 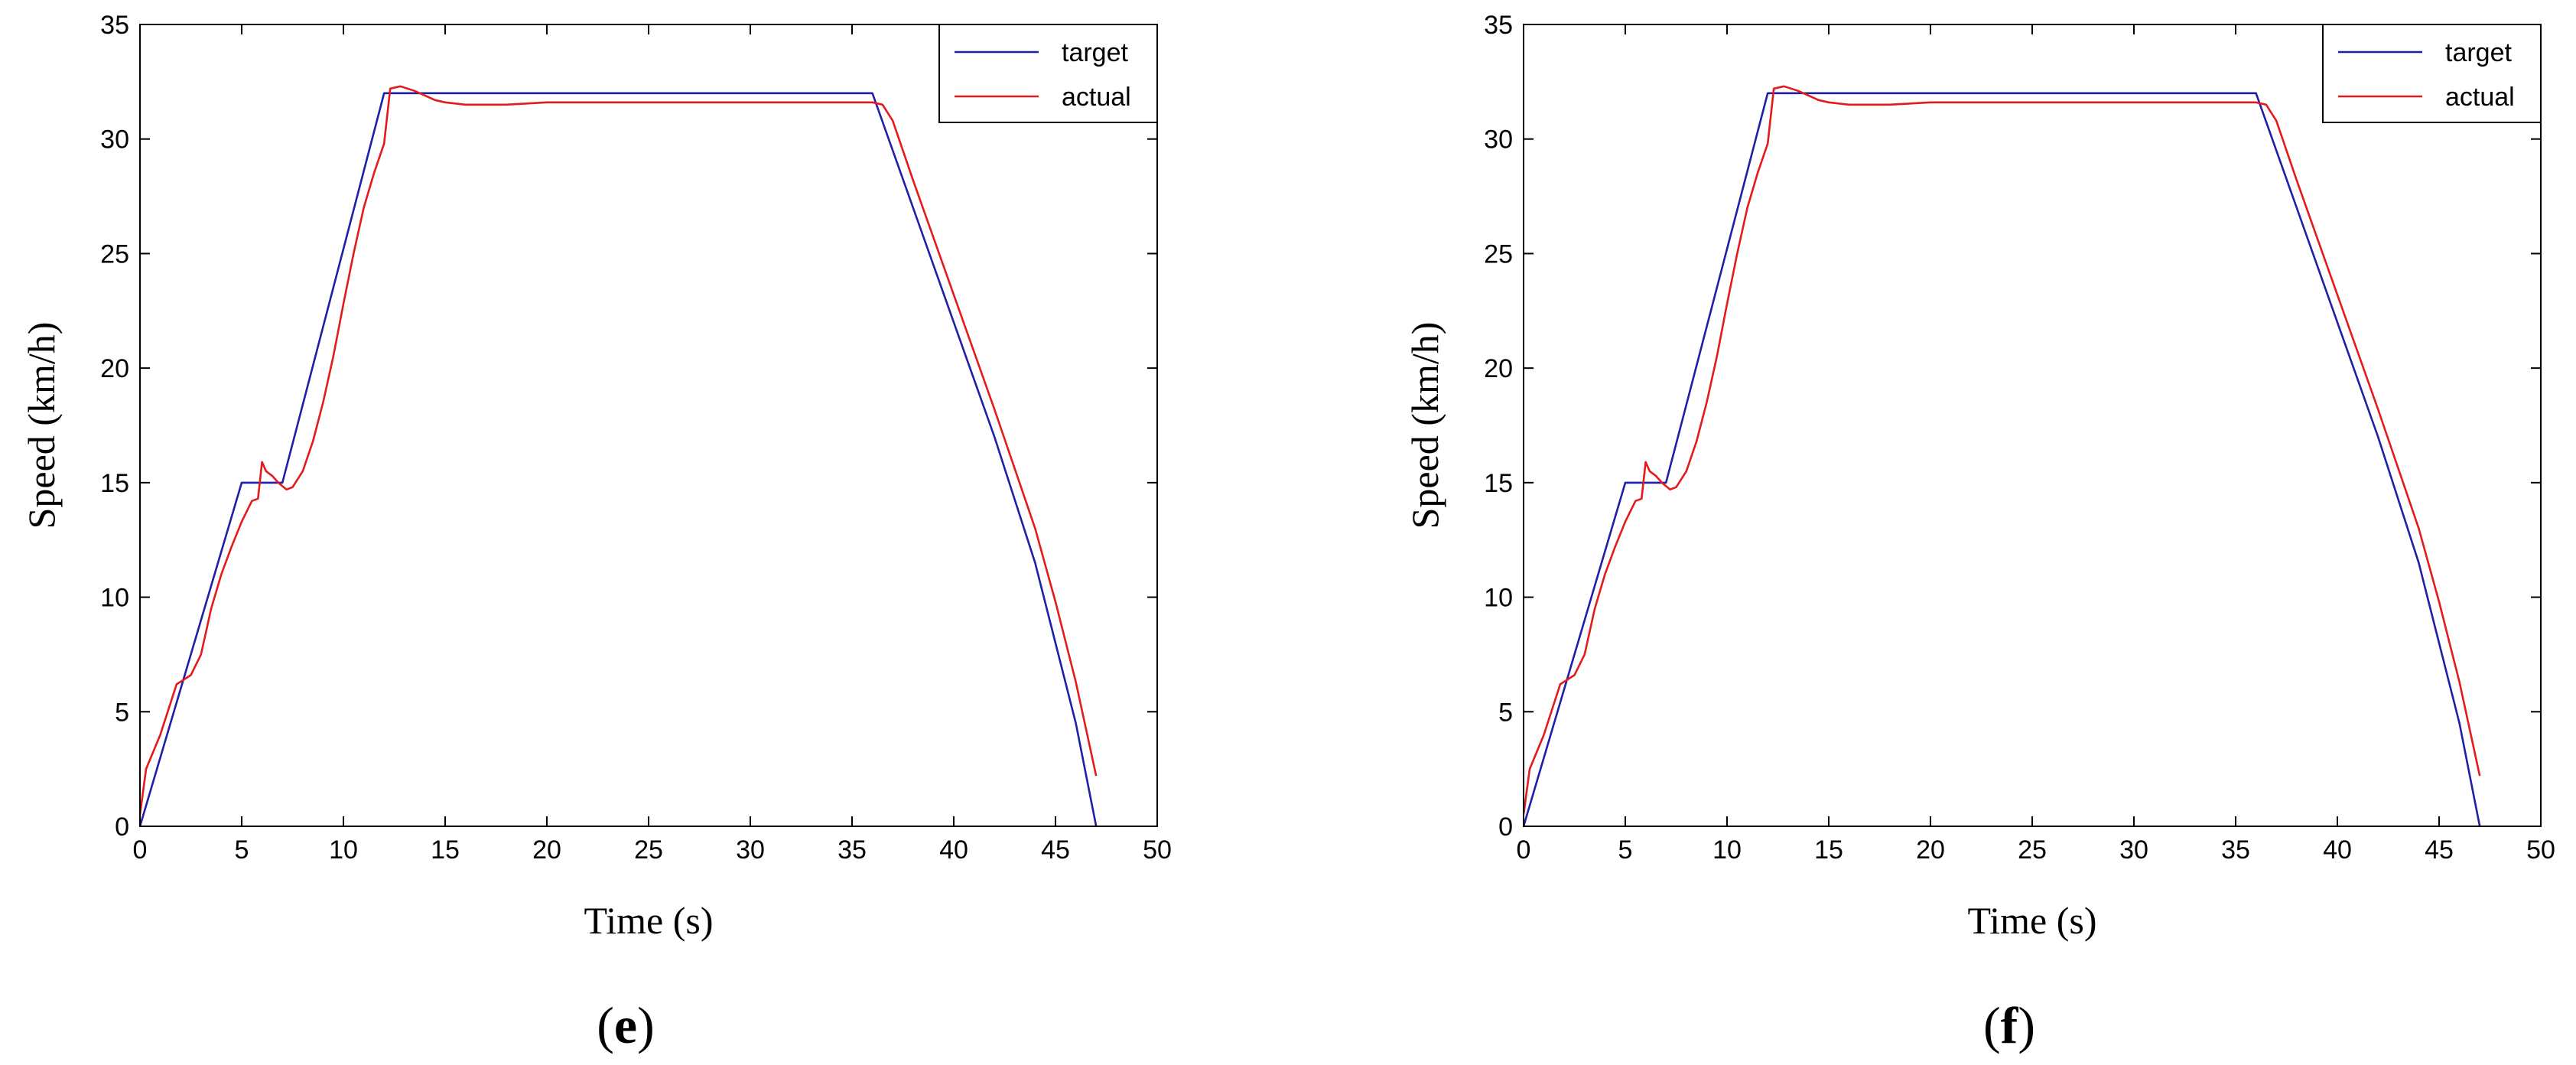 I want to click on chart-e-panel-label: (e), so click(x=626, y=1025).